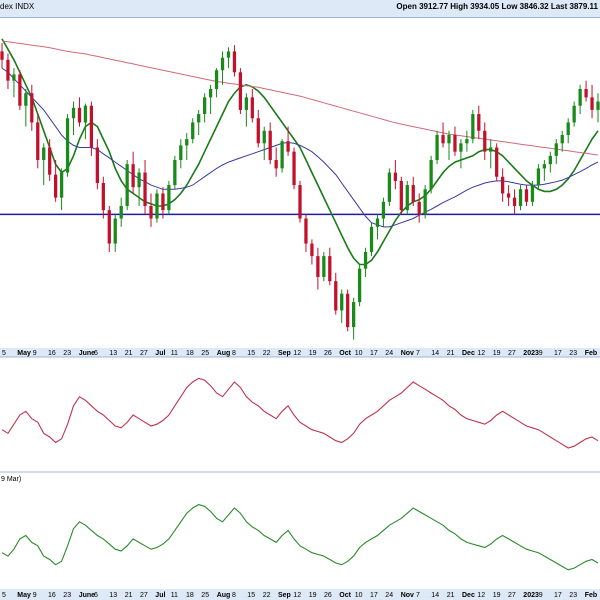 The image size is (600, 600). I want to click on x-tick-label: 17, so click(374, 353).